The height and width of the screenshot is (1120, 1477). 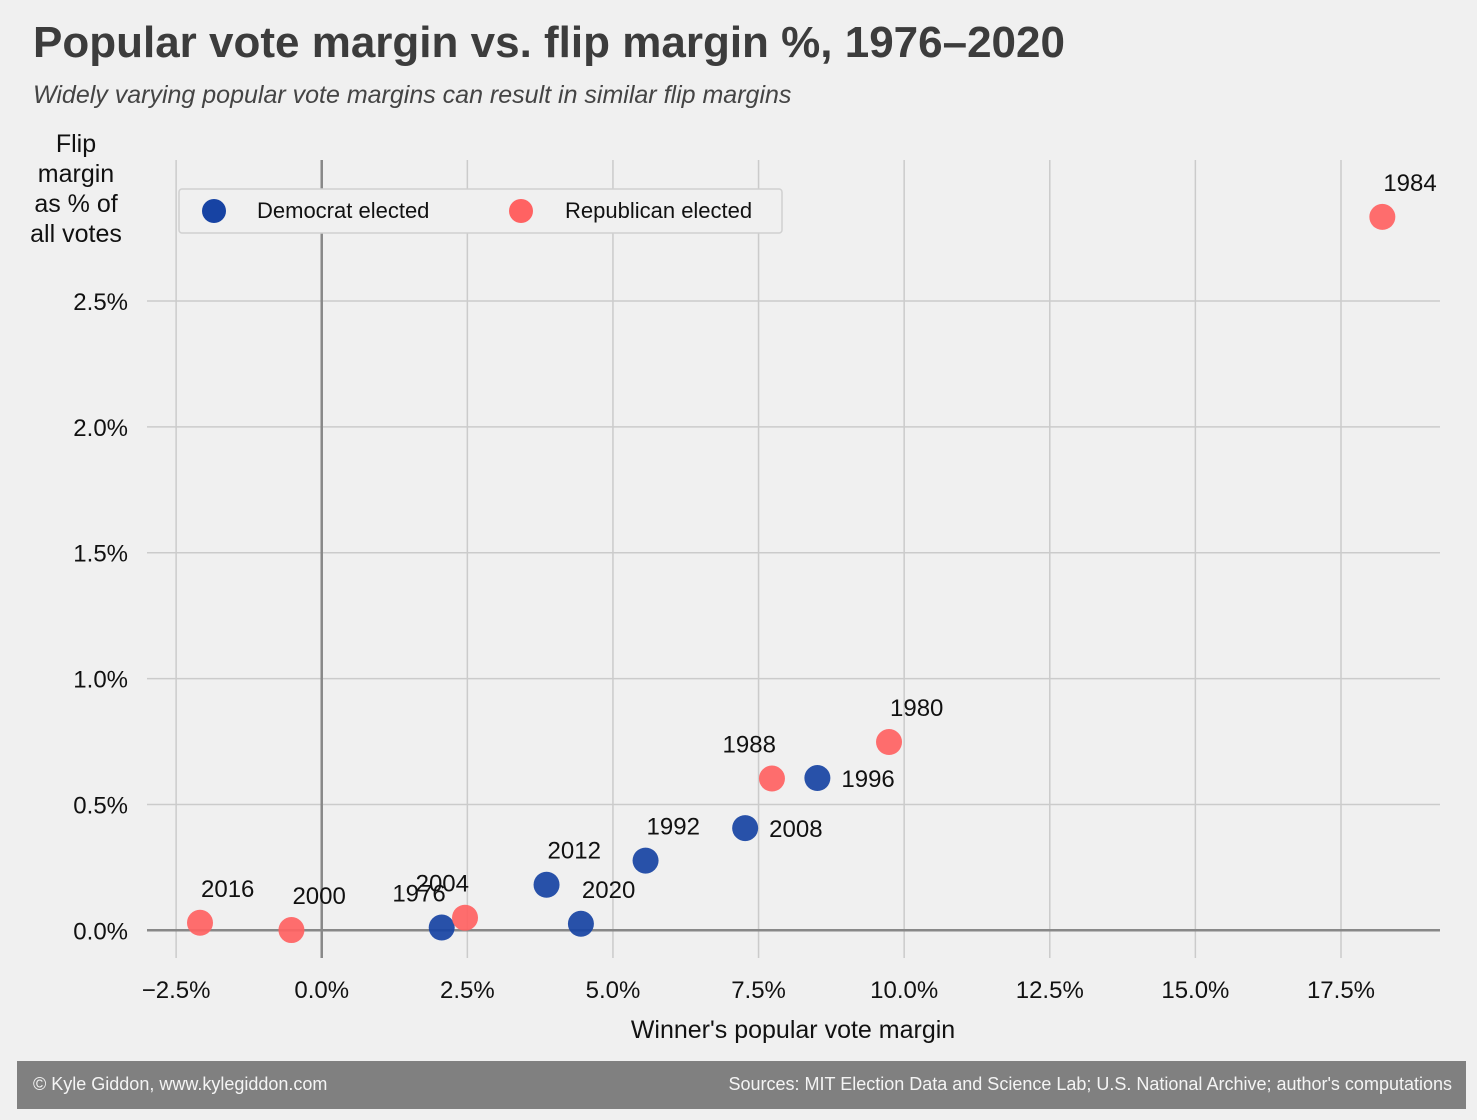 What do you see at coordinates (176, 990) in the screenshot?
I see `x-tick-label: −2.5%` at bounding box center [176, 990].